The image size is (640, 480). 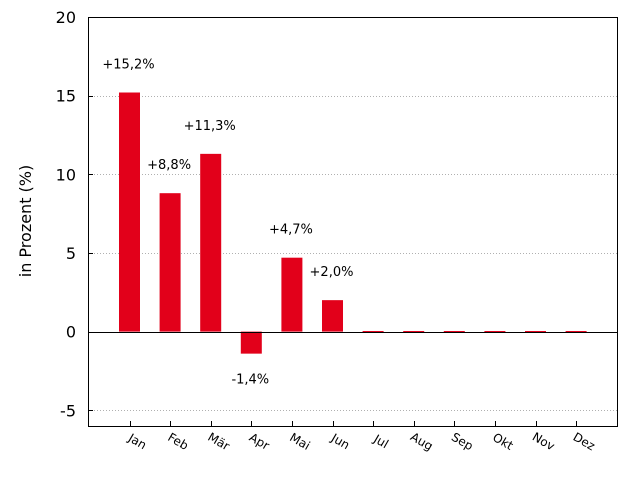 I want to click on y-tick-label: 10, so click(x=66, y=174).